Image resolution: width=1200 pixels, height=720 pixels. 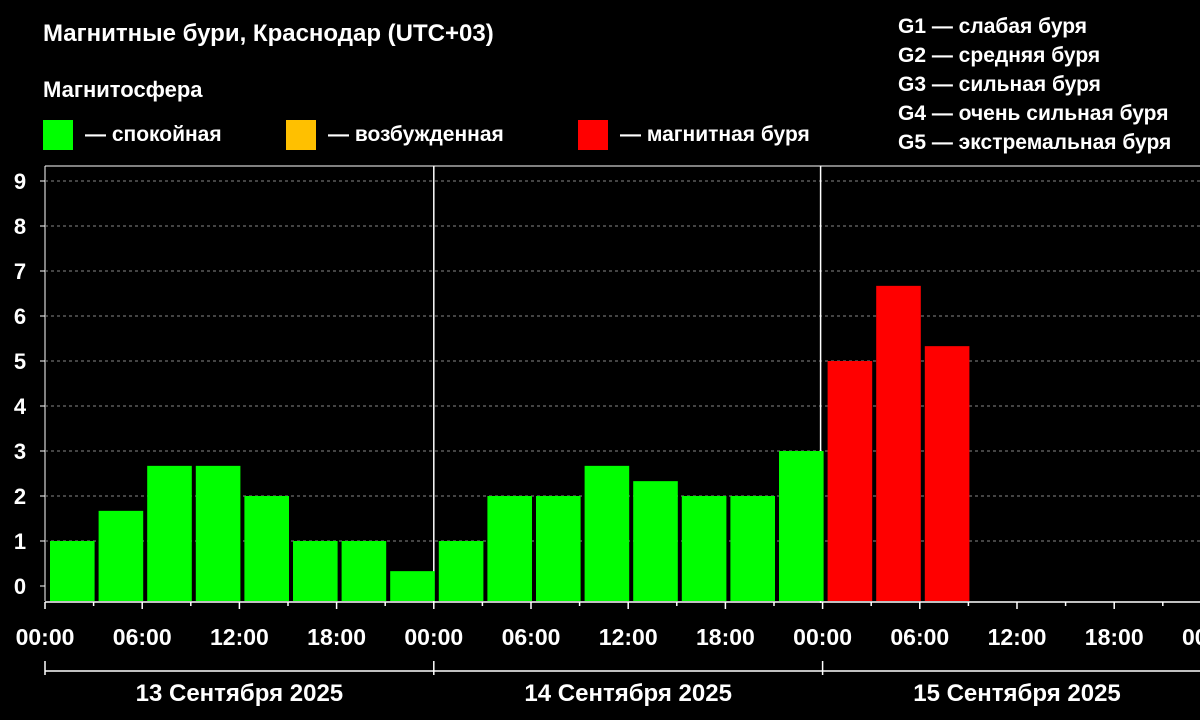 What do you see at coordinates (20, 361) in the screenshot?
I see `y-tick-label: 5` at bounding box center [20, 361].